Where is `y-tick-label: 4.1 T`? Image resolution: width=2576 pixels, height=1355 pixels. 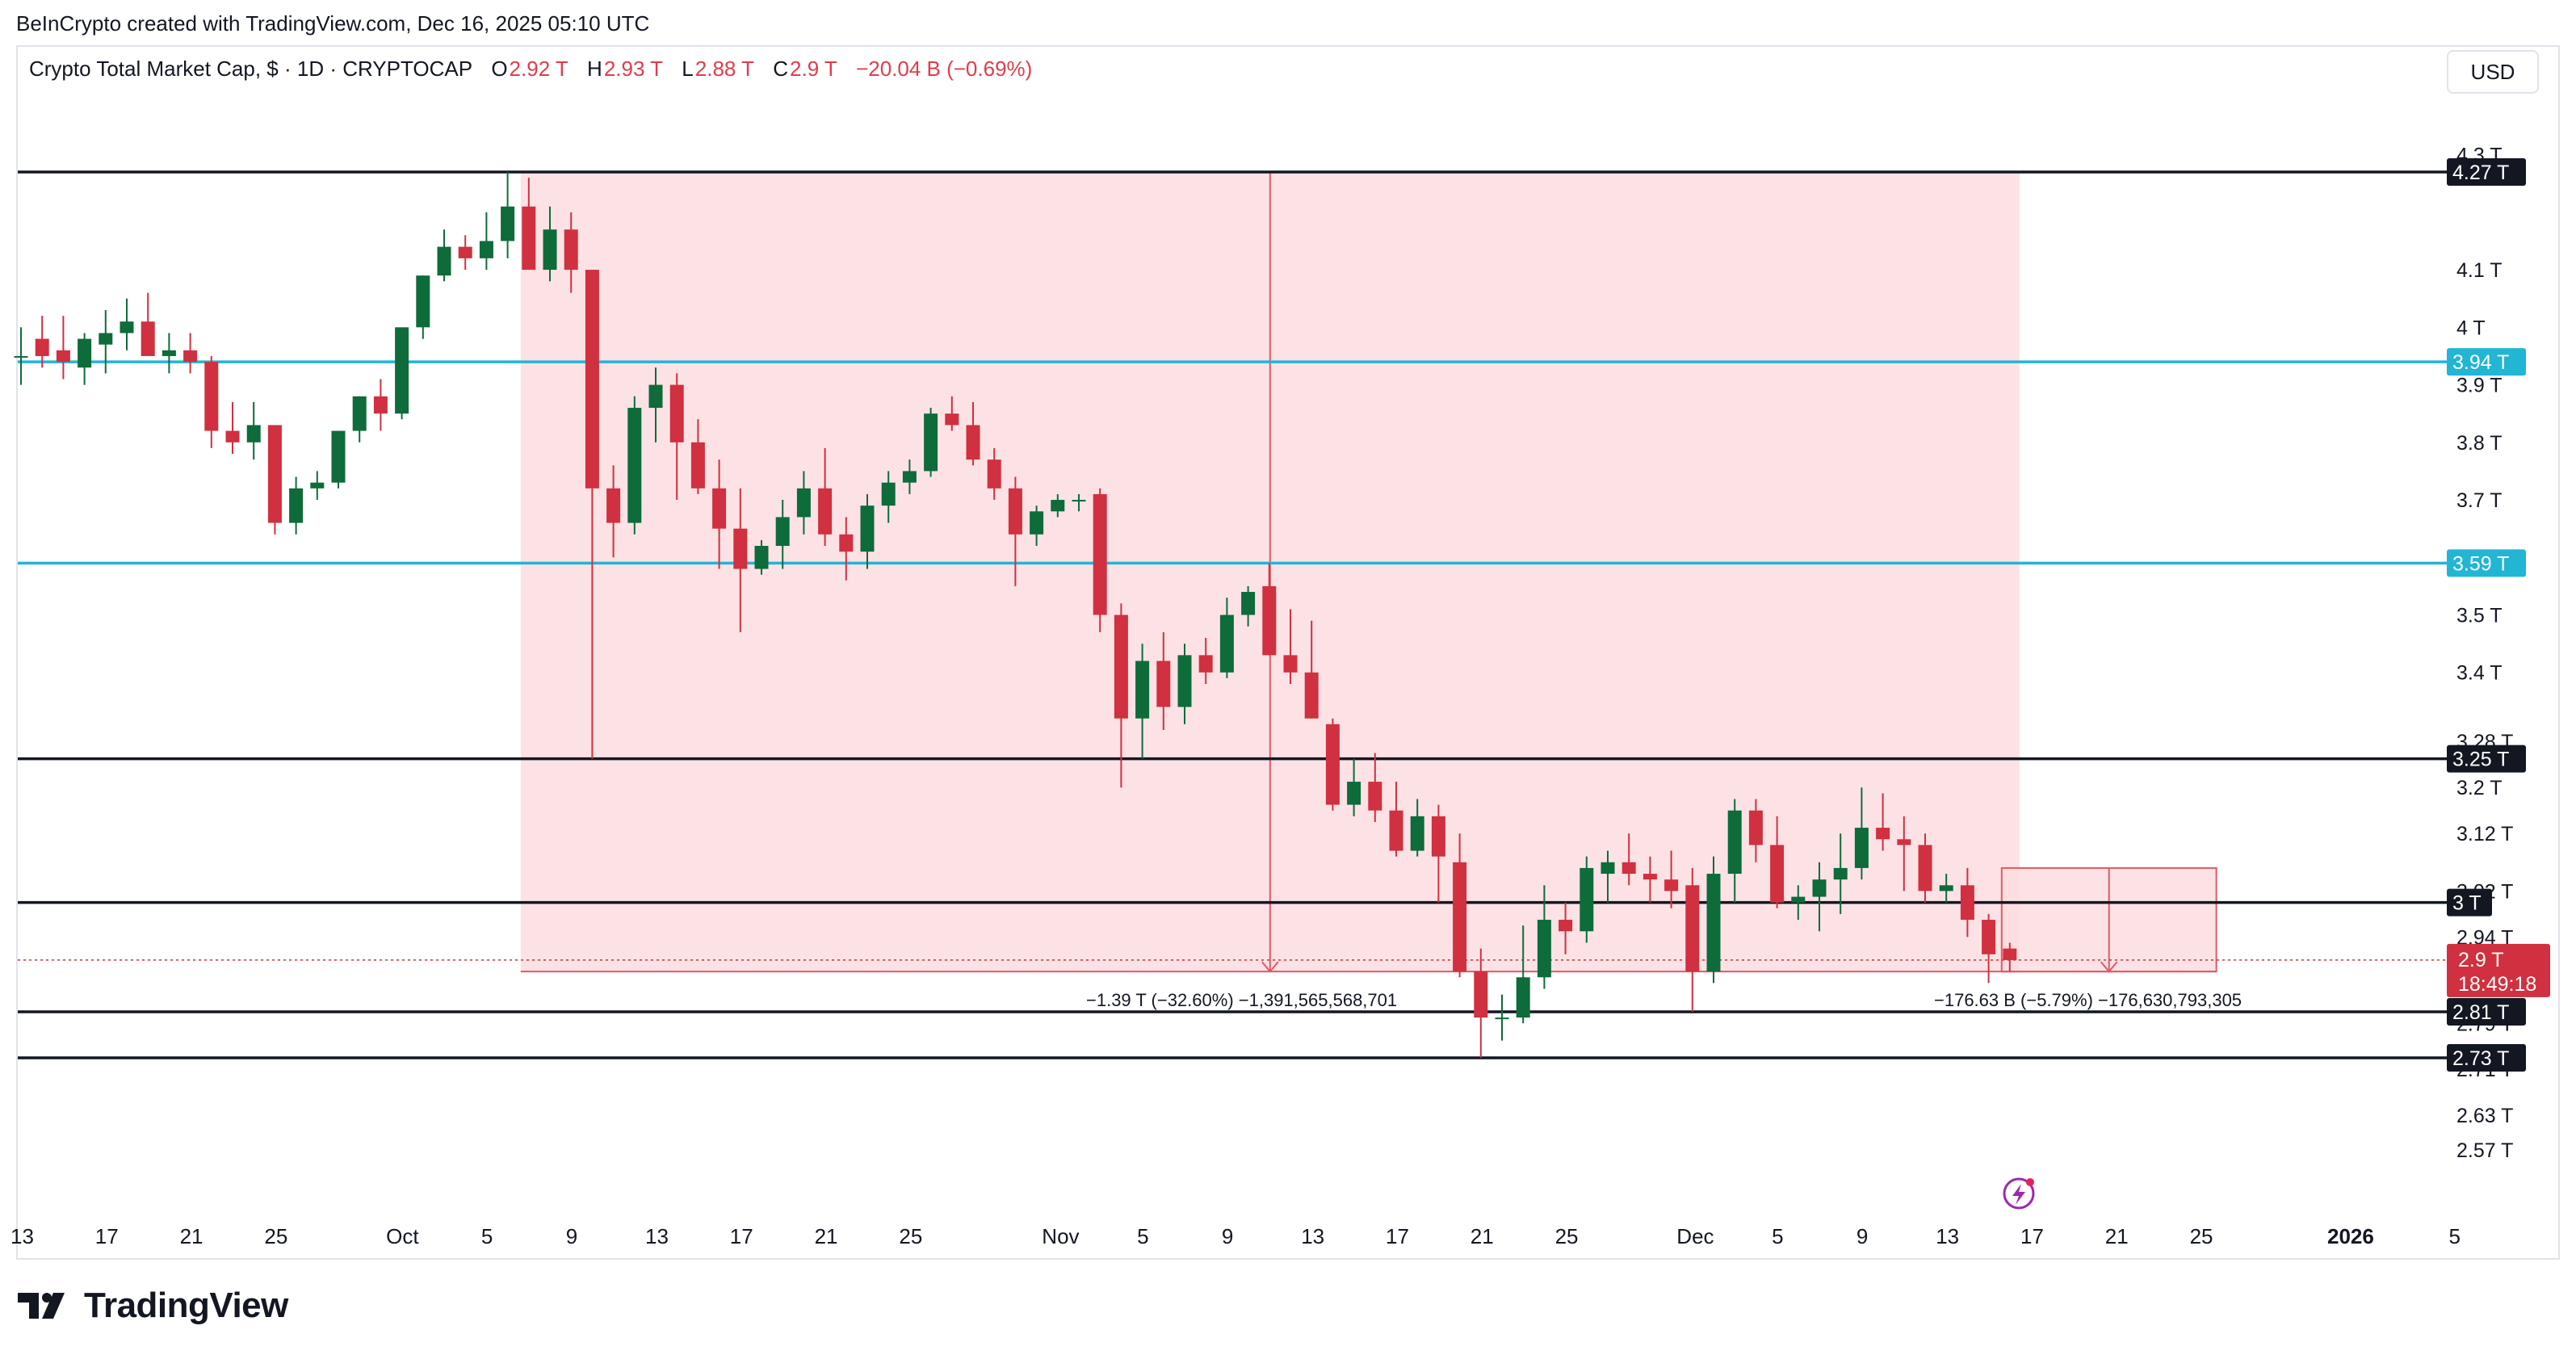 y-tick-label: 4.1 T is located at coordinates (2480, 270).